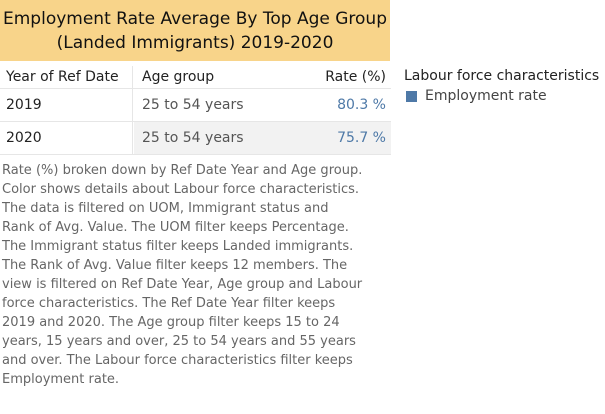 The width and height of the screenshot is (605, 414). Describe the element at coordinates (486, 96) in the screenshot. I see `legend-item-label: Employment rate` at that location.